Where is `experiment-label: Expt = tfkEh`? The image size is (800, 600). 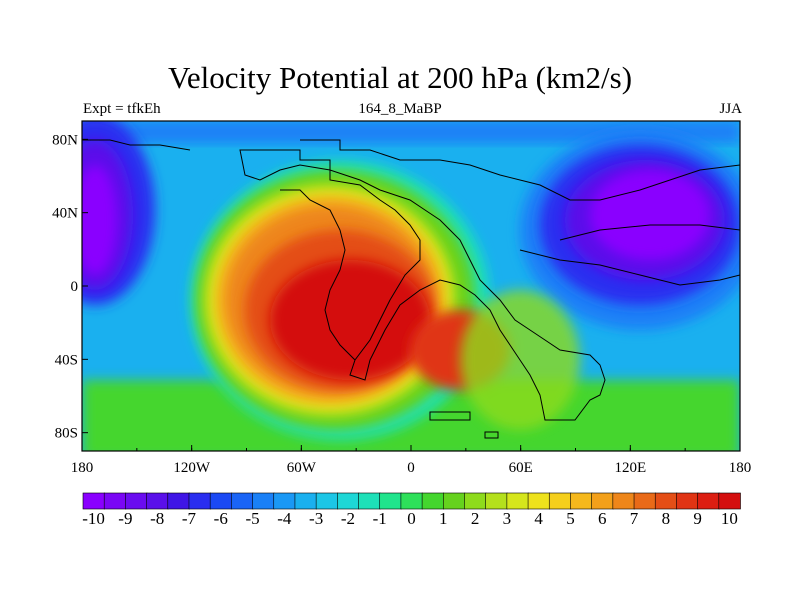
experiment-label: Expt = tfkEh is located at coordinates (122, 109).